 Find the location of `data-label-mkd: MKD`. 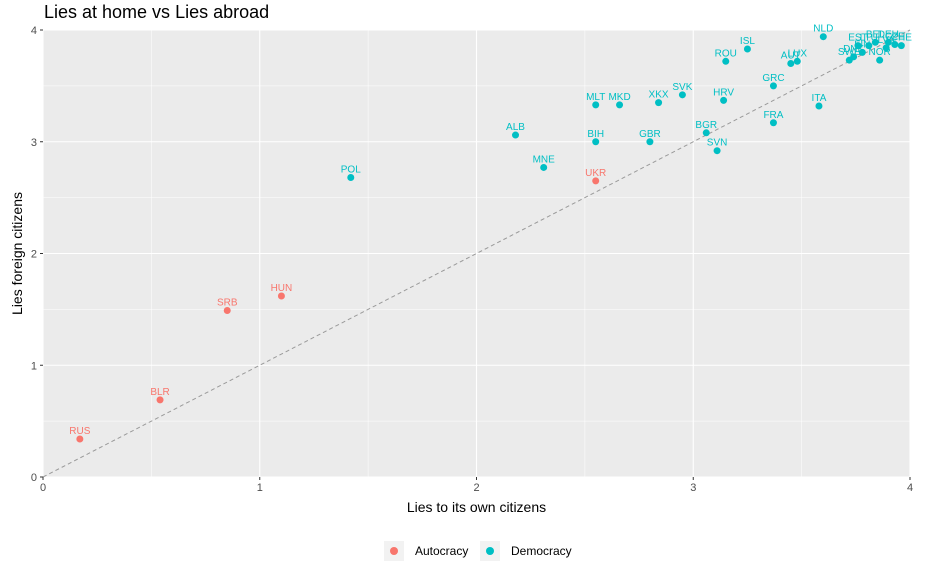

data-label-mkd: MKD is located at coordinates (619, 97).